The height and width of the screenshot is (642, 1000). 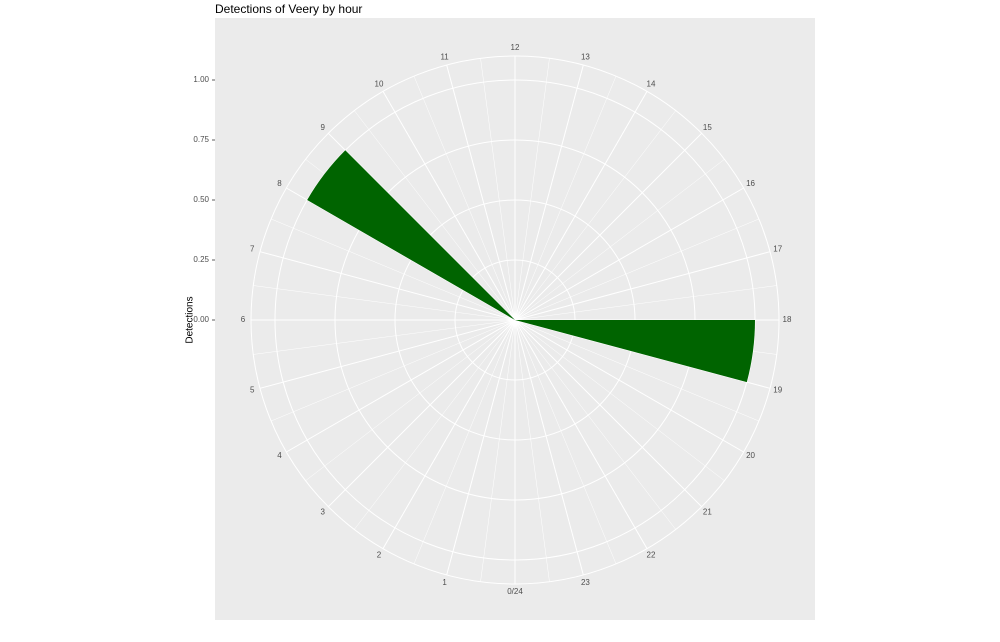 I want to click on x-tick-label: 17, so click(x=777, y=249).